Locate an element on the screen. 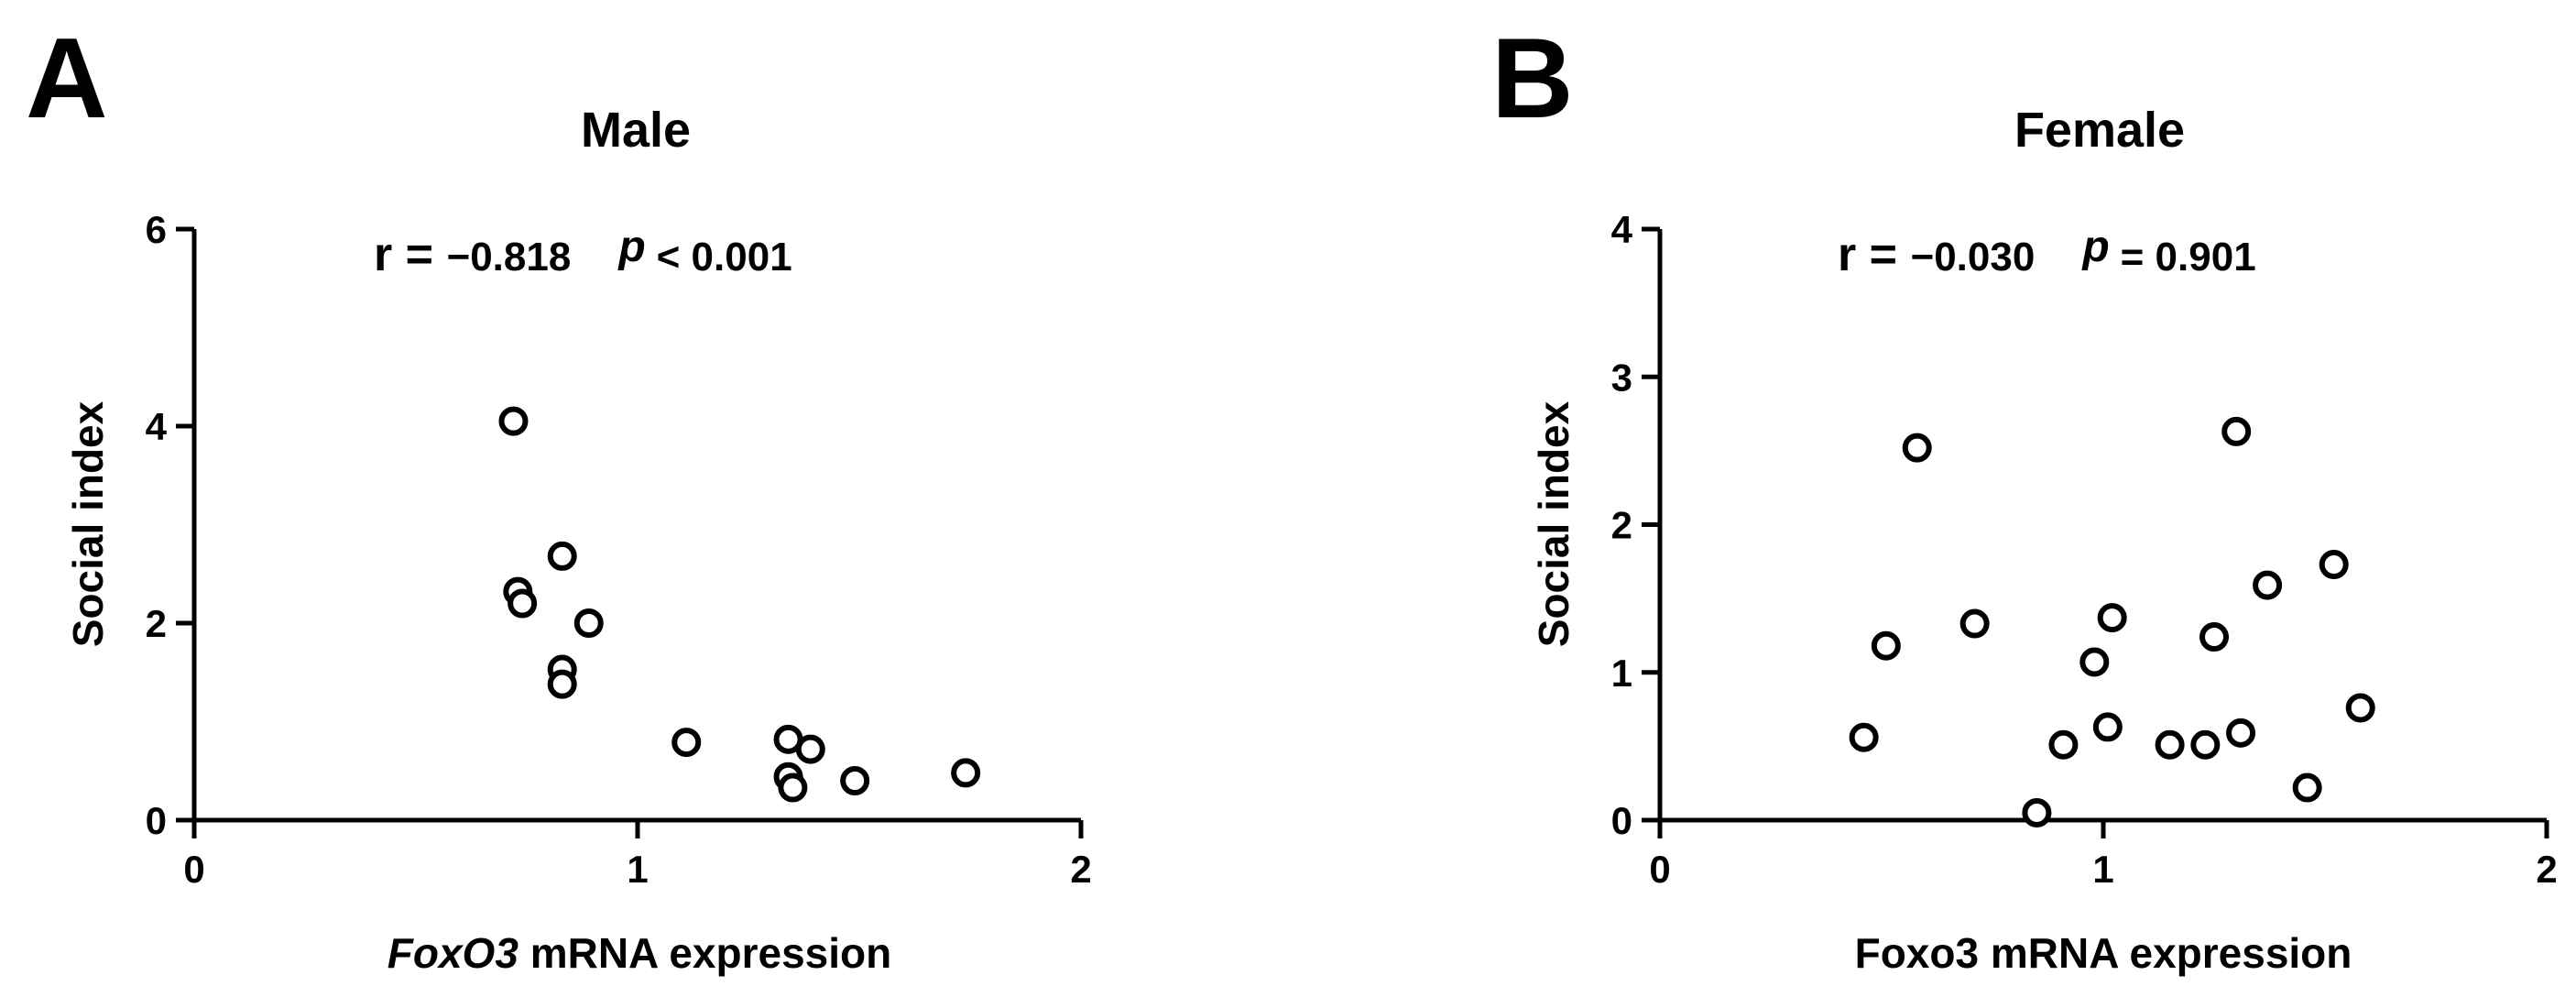 The height and width of the screenshot is (1008, 2576). r-label-a: r = is located at coordinates (411, 254).